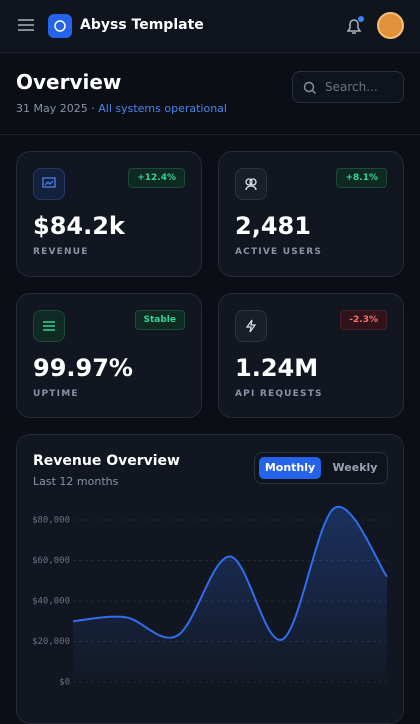  I want to click on y-tick-label: $20,000, so click(51, 642).